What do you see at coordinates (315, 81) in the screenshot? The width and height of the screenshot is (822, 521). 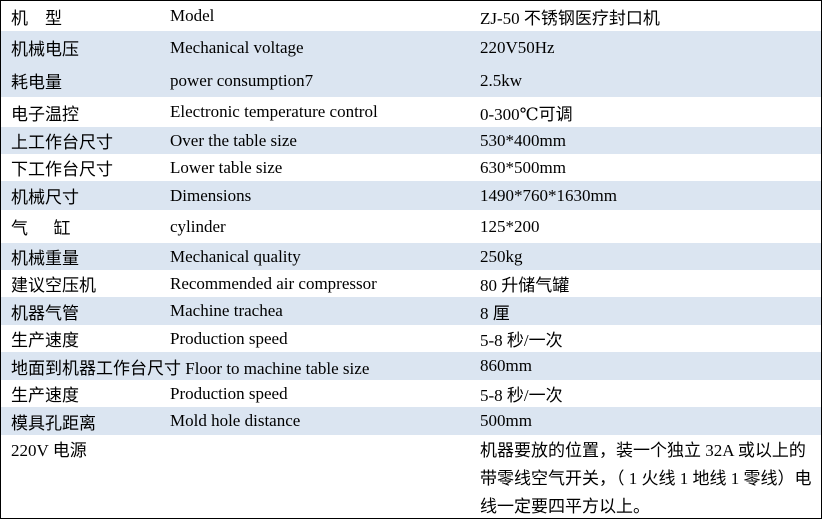 I see `table-cell: power consumption7` at bounding box center [315, 81].